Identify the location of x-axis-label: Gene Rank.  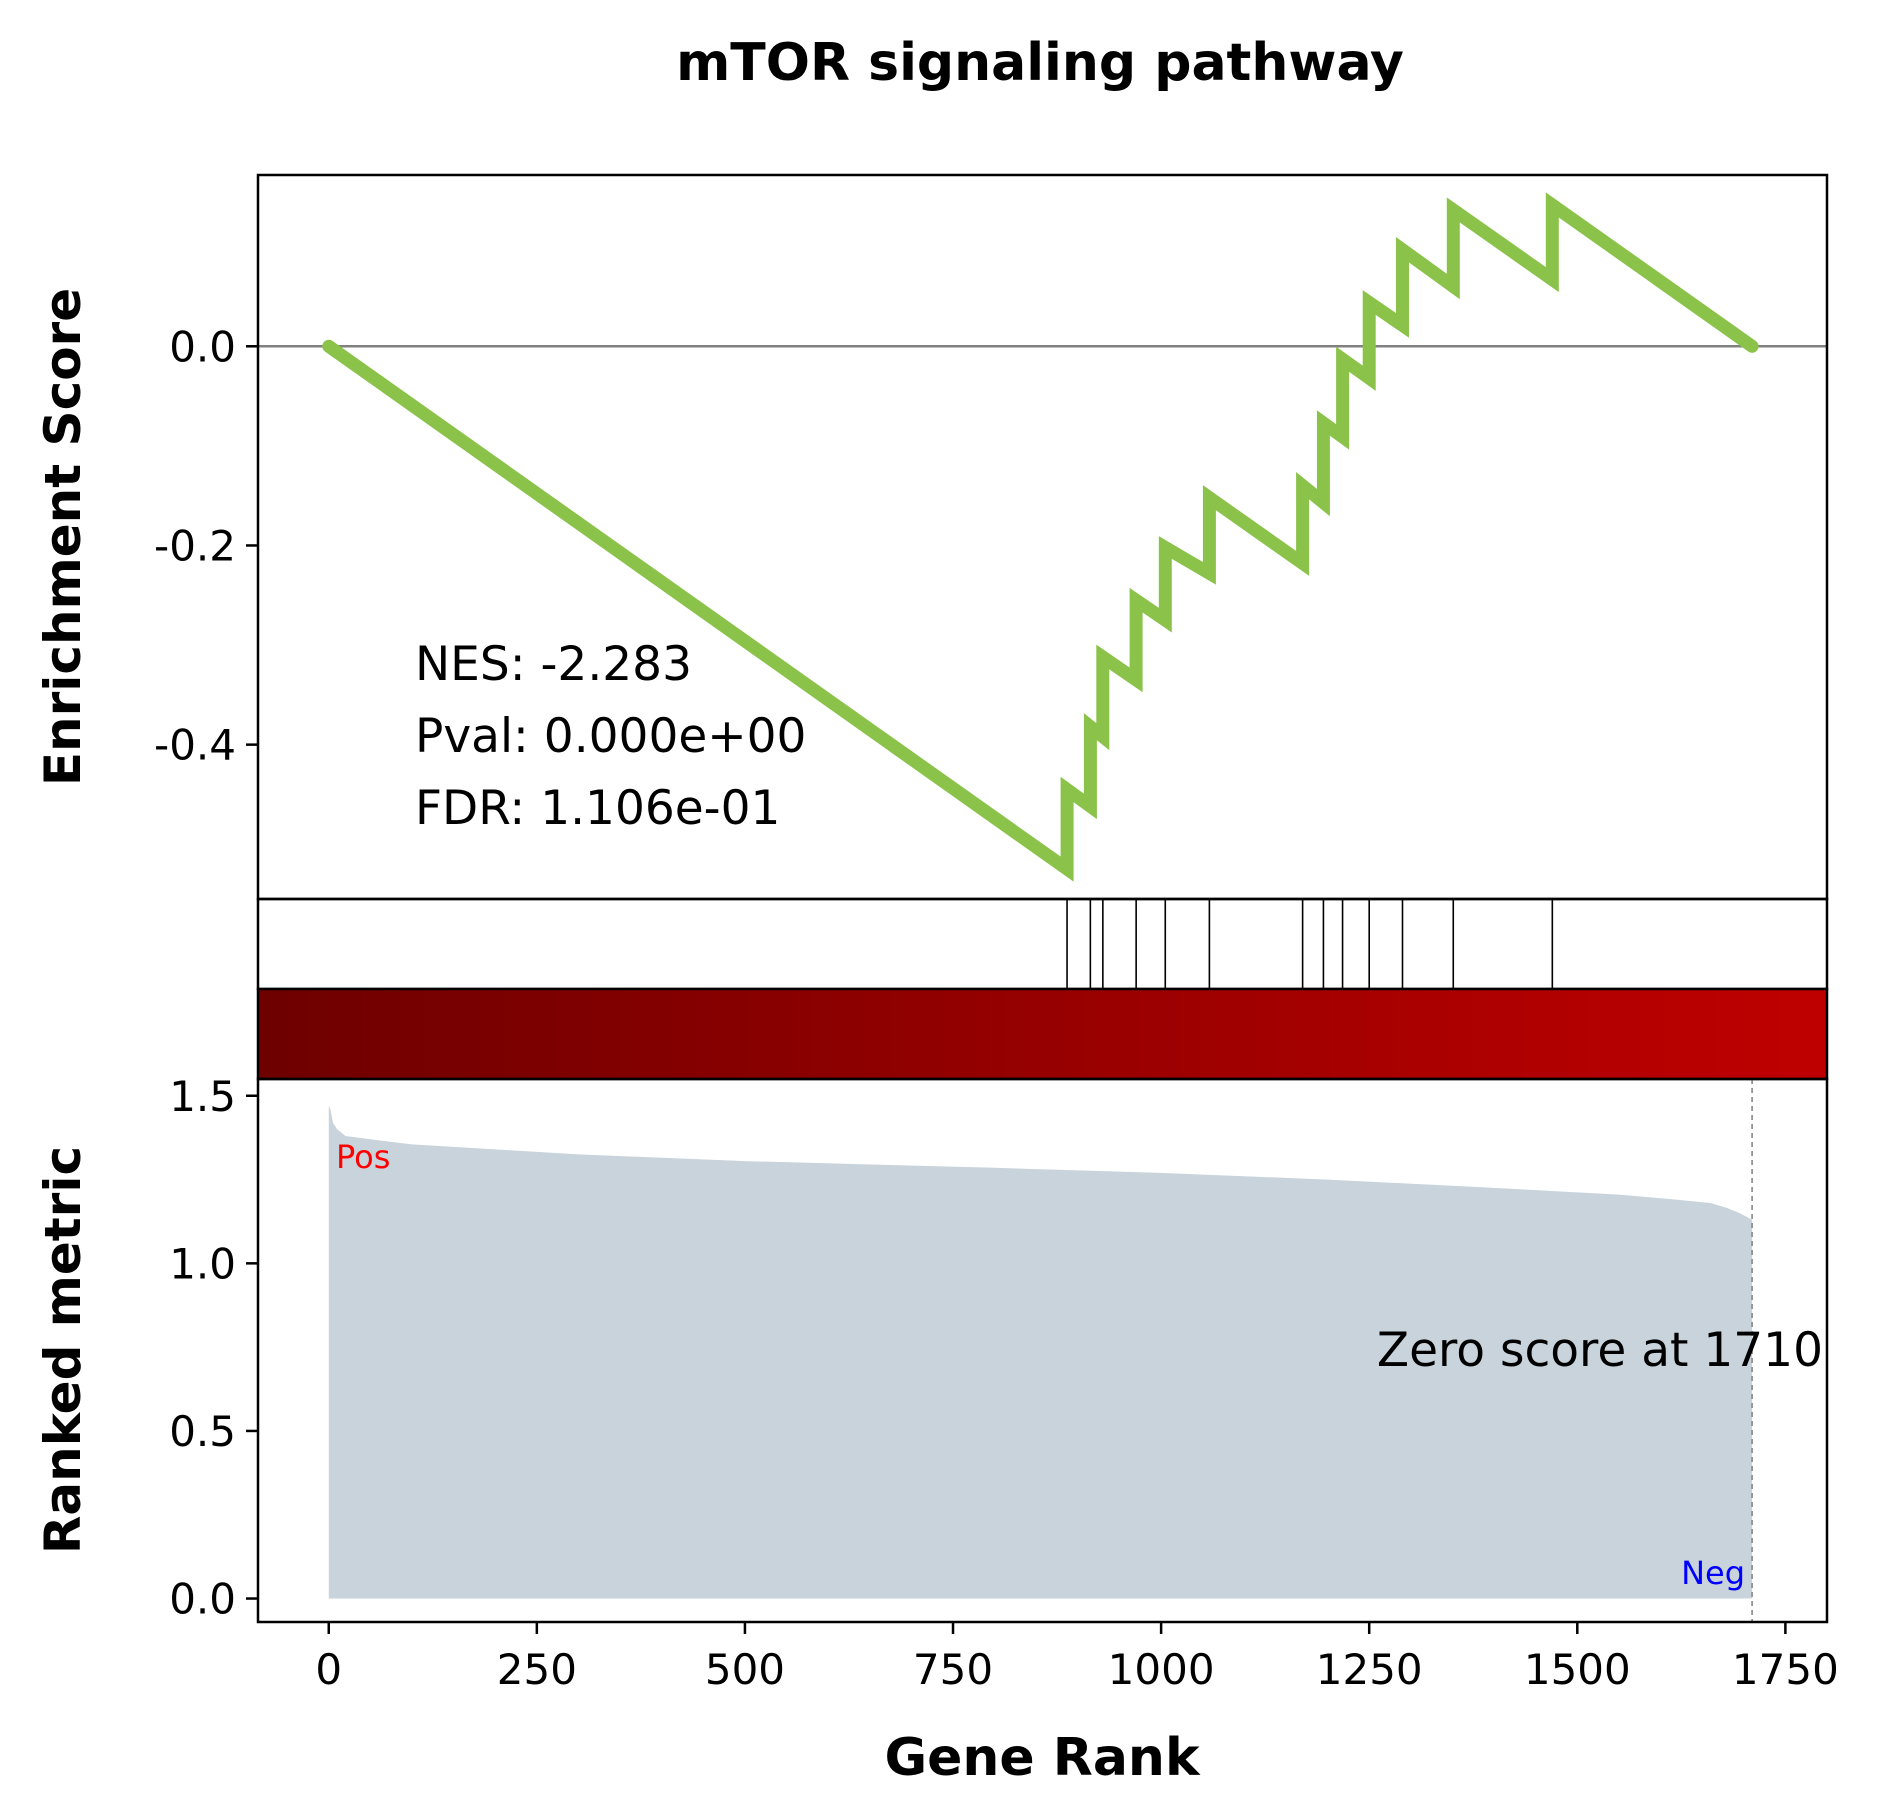
(1042, 1758).